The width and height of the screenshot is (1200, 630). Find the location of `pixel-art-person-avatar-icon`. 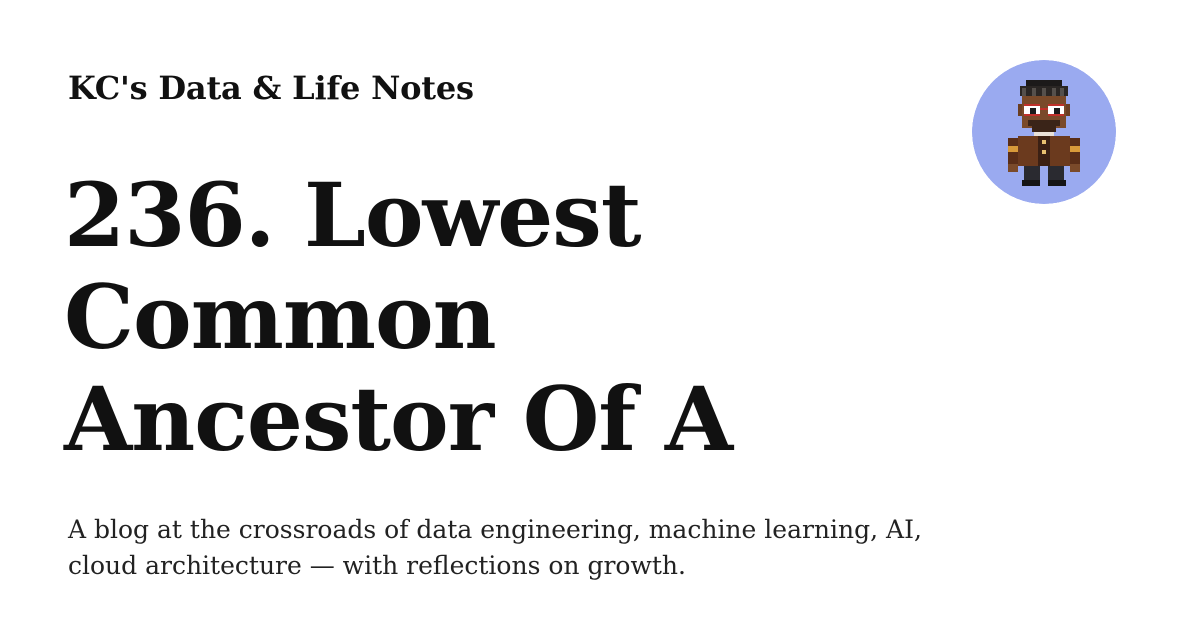

pixel-art-person-avatar-icon is located at coordinates (1044, 132).